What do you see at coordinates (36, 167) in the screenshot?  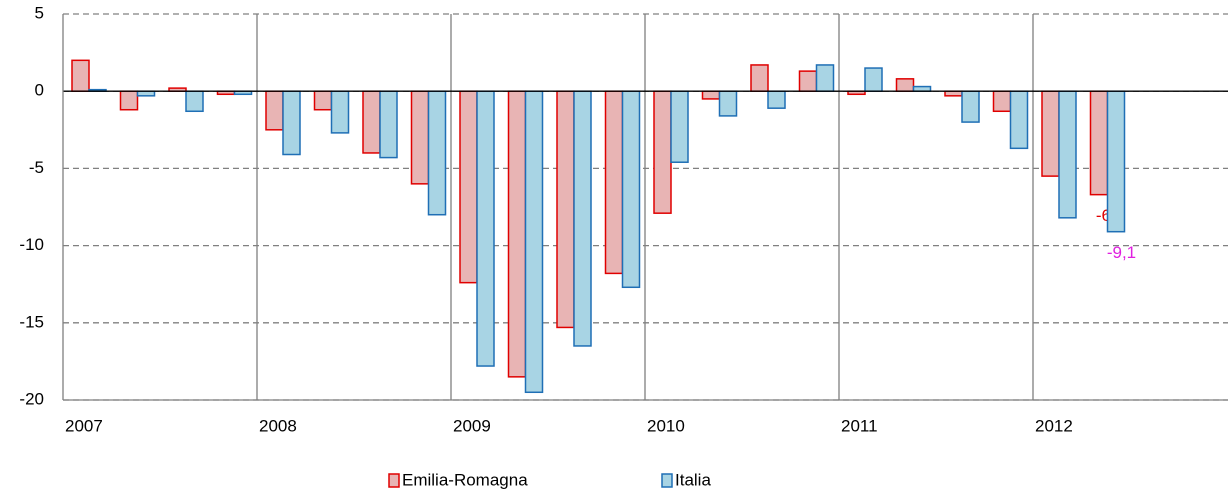 I see `y-tick-label: -5` at bounding box center [36, 167].